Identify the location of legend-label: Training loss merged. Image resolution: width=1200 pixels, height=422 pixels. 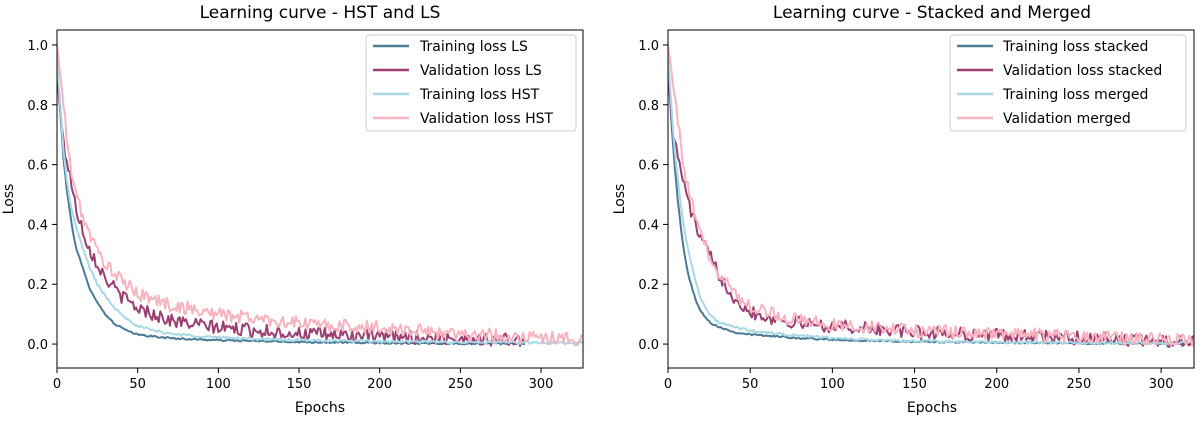
(1075, 95).